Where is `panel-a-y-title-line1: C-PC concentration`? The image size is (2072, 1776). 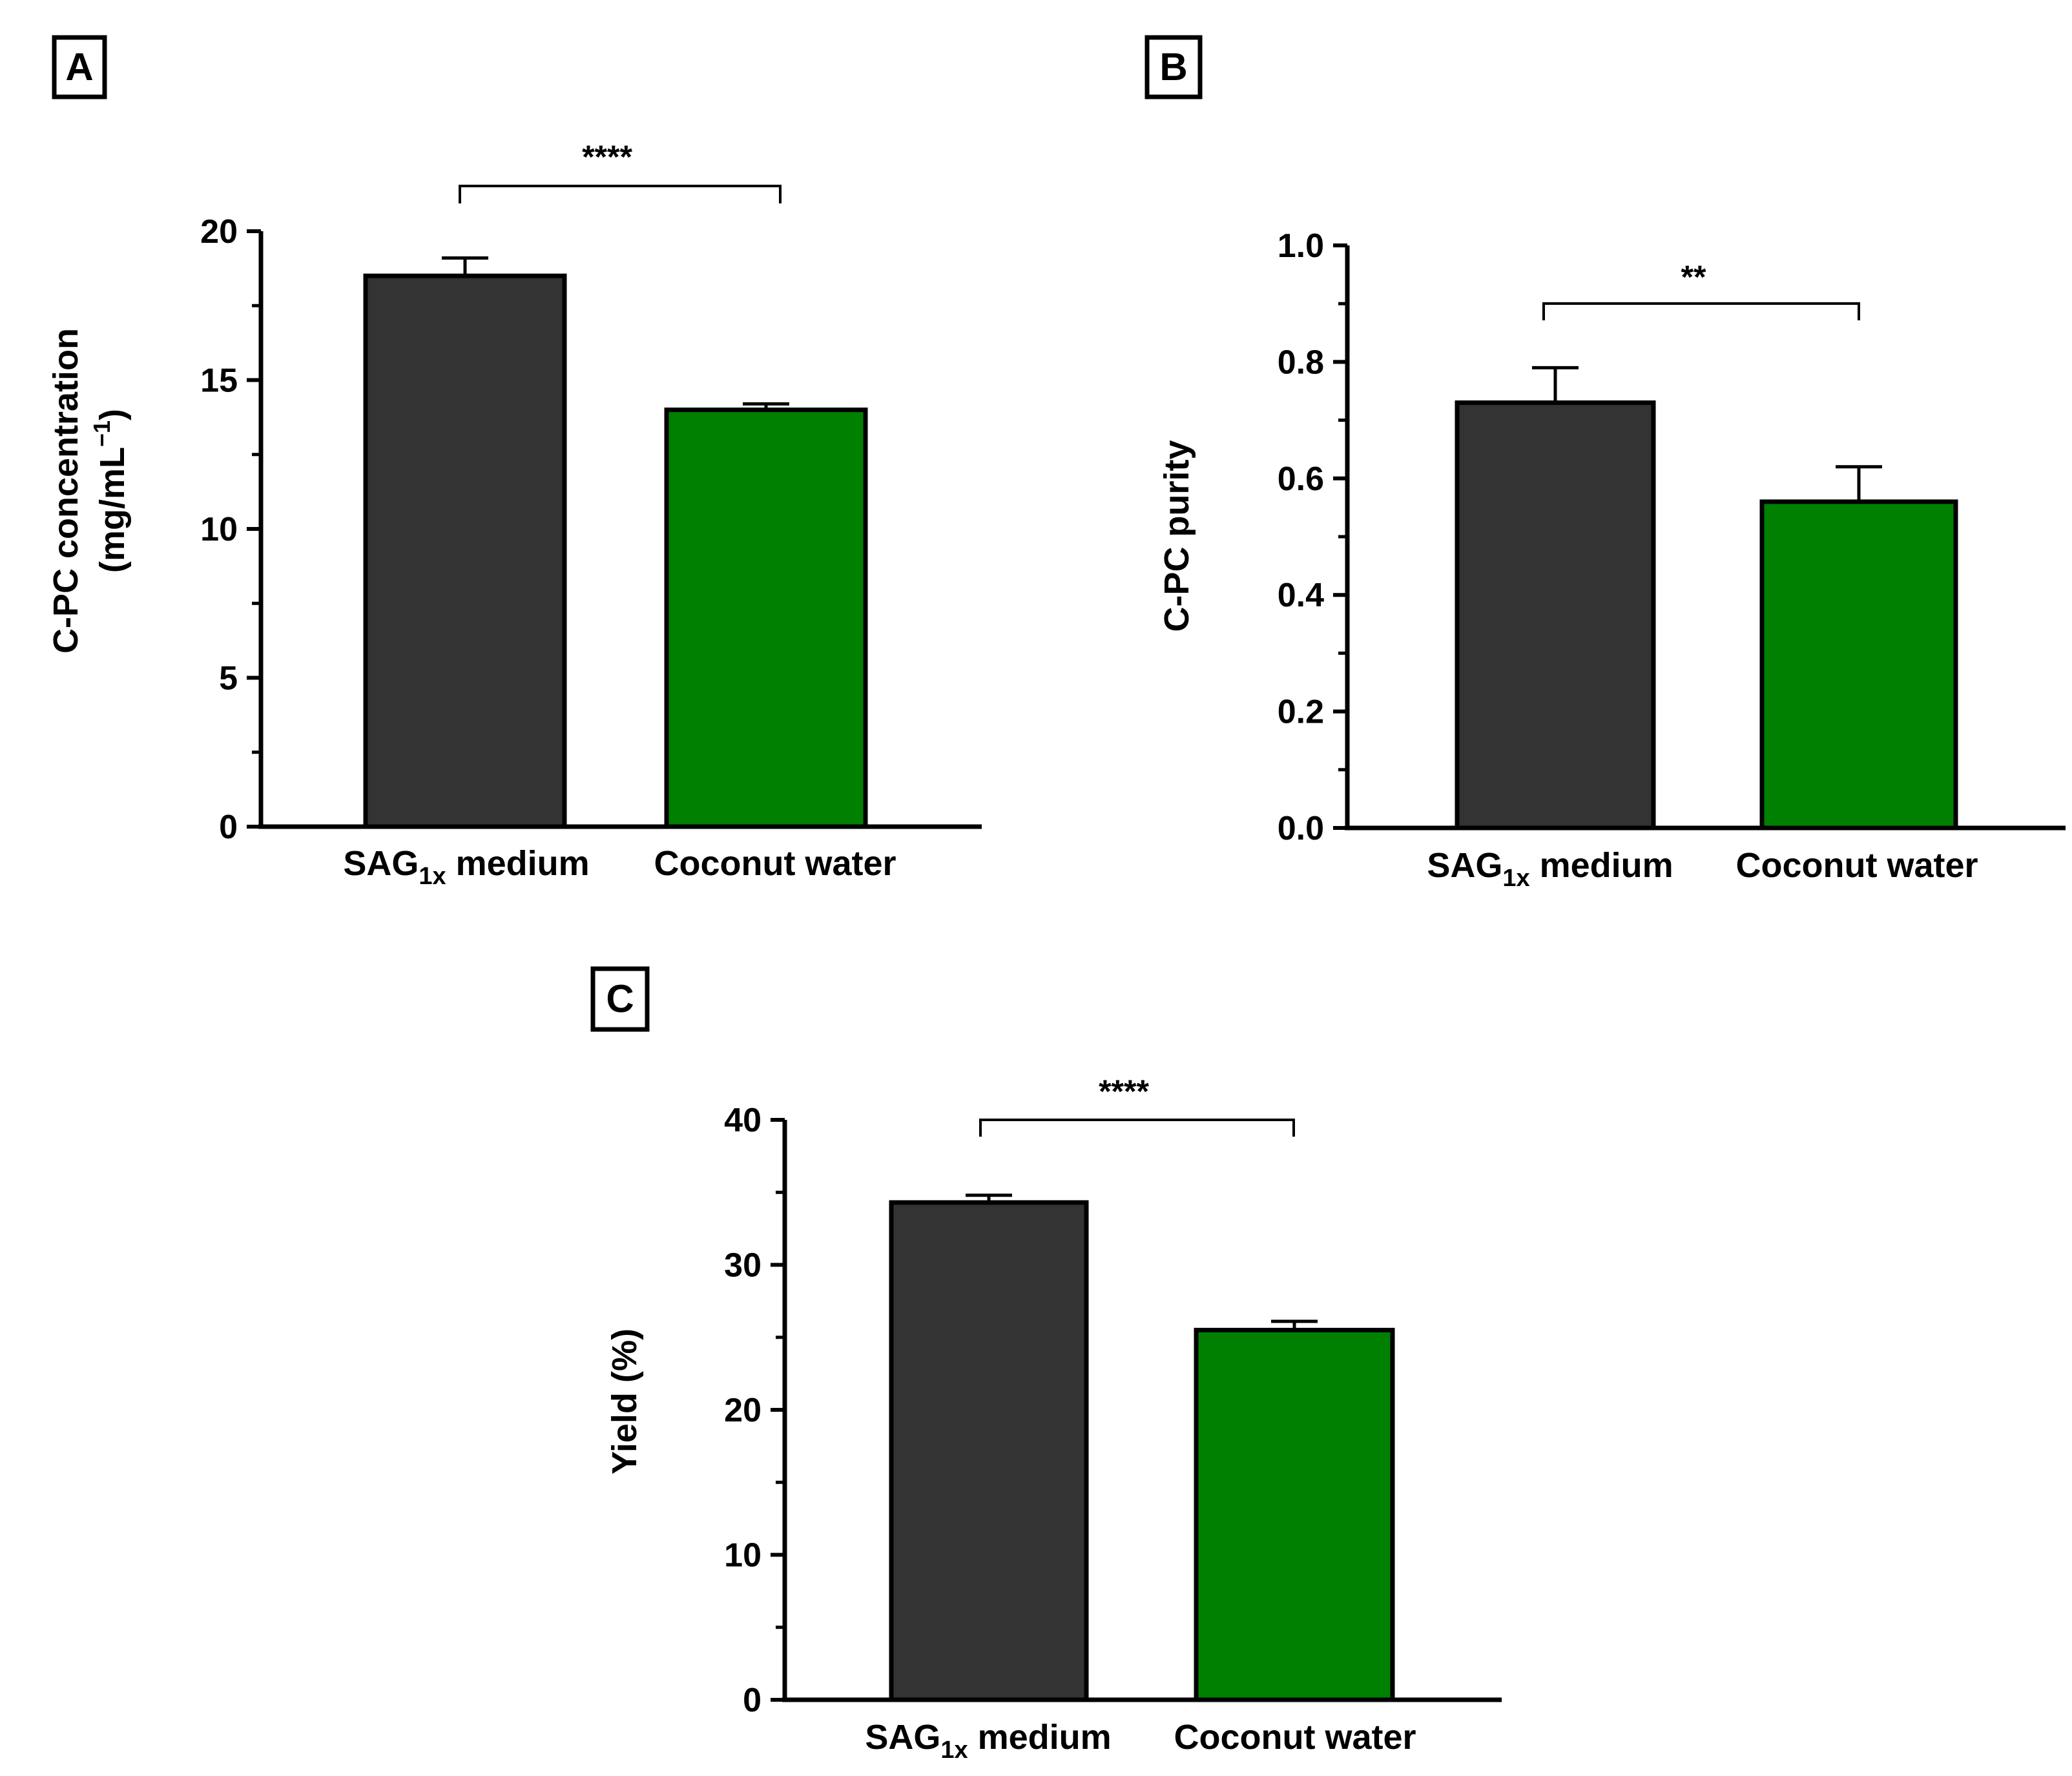
panel-a-y-title-line1: C-PC concentration is located at coordinates (66, 491).